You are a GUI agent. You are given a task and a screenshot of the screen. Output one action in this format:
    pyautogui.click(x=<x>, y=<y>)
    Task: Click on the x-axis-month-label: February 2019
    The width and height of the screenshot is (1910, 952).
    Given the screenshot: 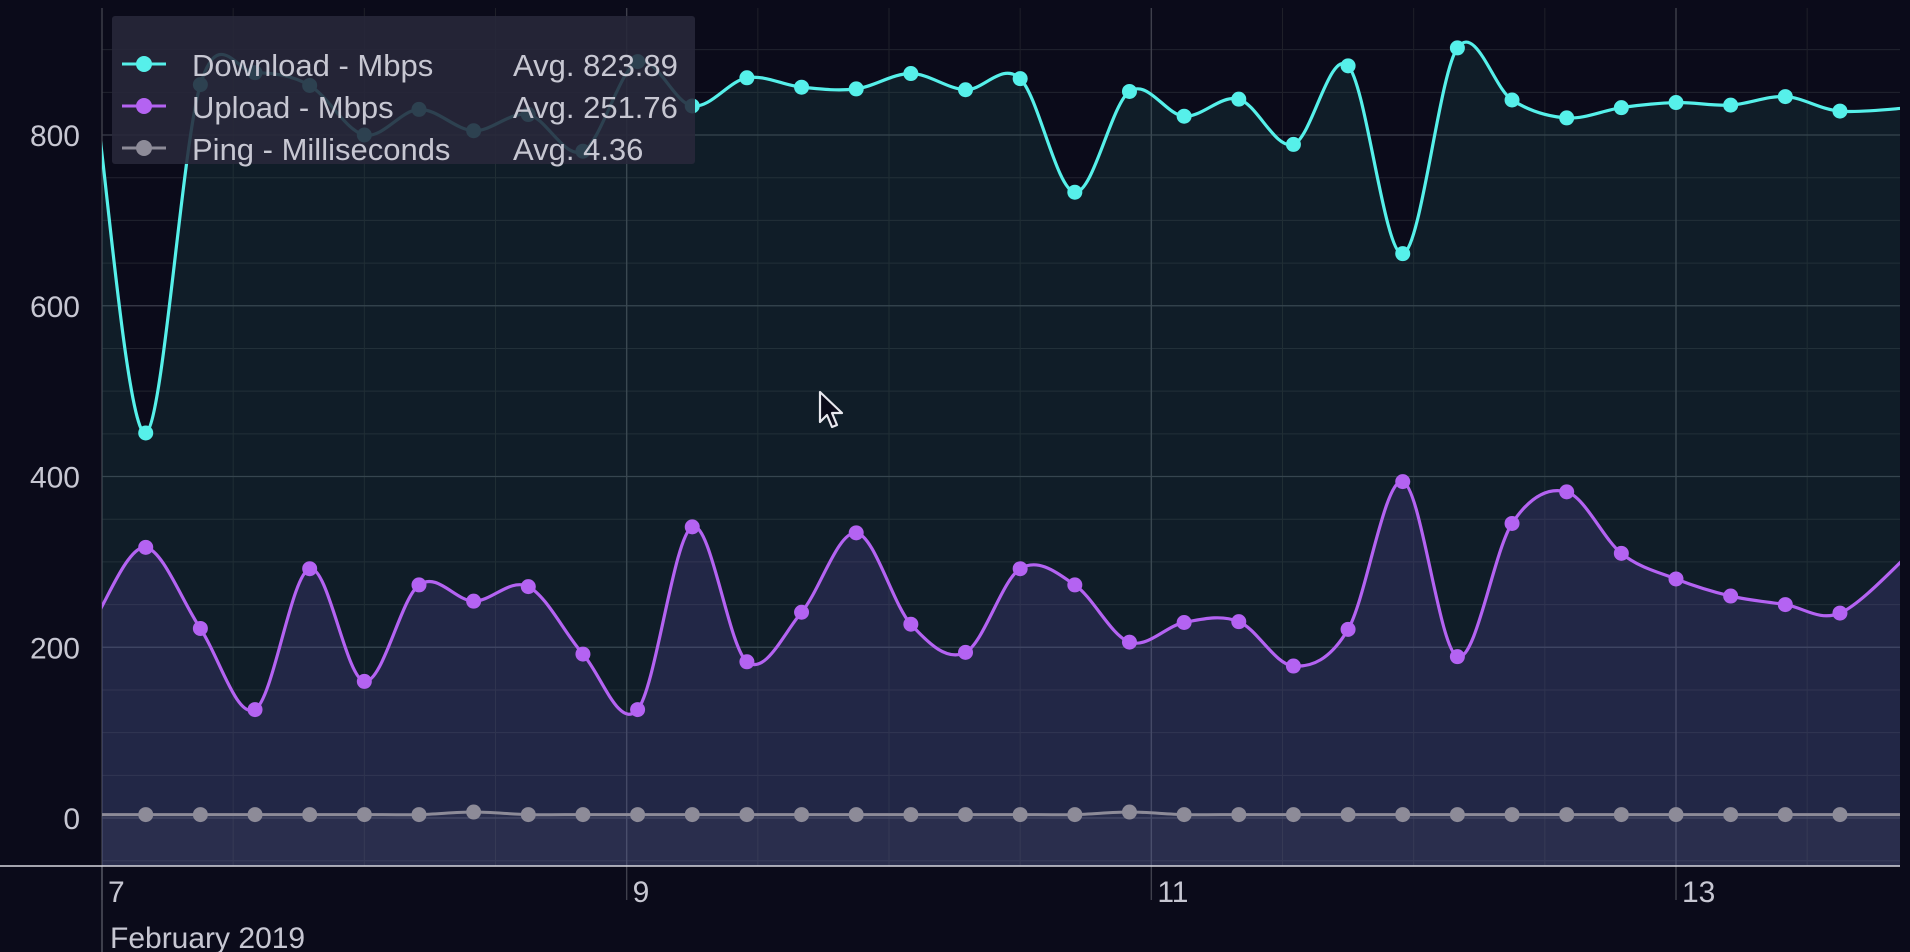 What is the action you would take?
    pyautogui.click(x=207, y=937)
    